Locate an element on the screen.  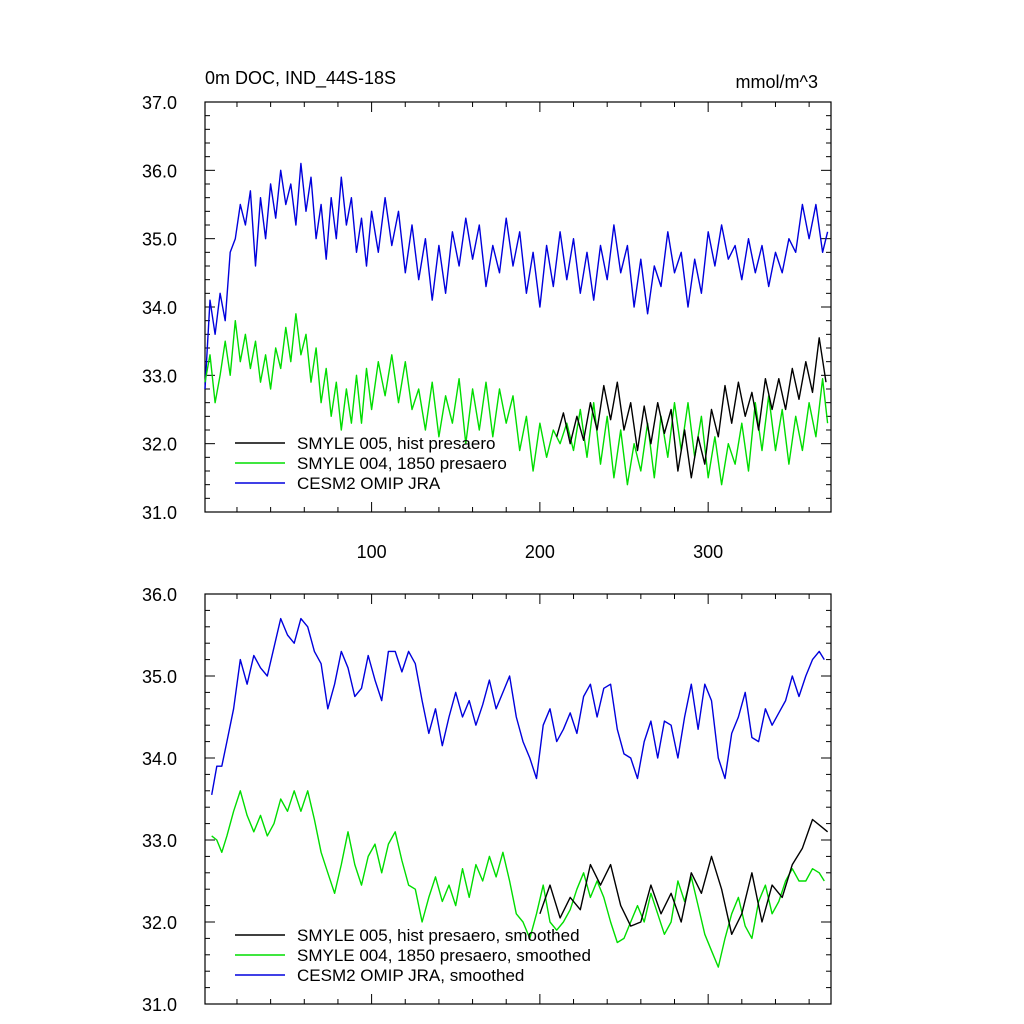
units-label: mmol/m^3 is located at coordinates (777, 82).